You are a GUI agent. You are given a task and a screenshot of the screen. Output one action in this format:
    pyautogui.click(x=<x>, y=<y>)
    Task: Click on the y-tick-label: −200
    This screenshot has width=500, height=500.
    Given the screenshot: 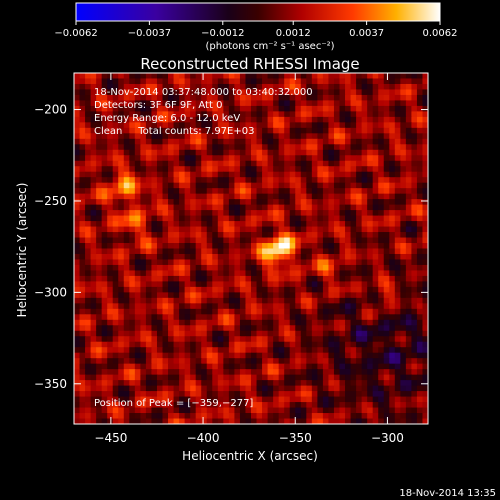 What is the action you would take?
    pyautogui.click(x=50, y=110)
    